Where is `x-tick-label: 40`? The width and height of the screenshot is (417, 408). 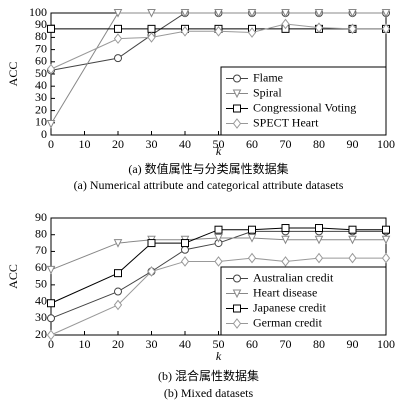
x-tick-label: 40 is located at coordinates (185, 144).